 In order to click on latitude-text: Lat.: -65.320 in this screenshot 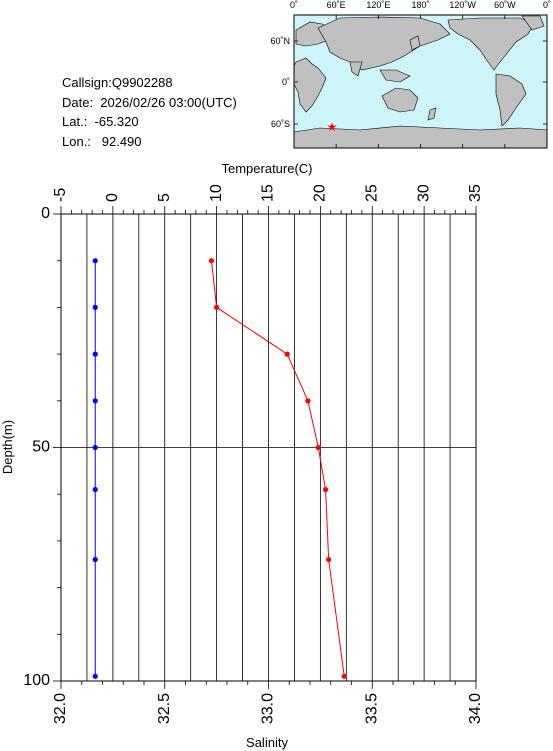, I will do `click(100, 121)`.